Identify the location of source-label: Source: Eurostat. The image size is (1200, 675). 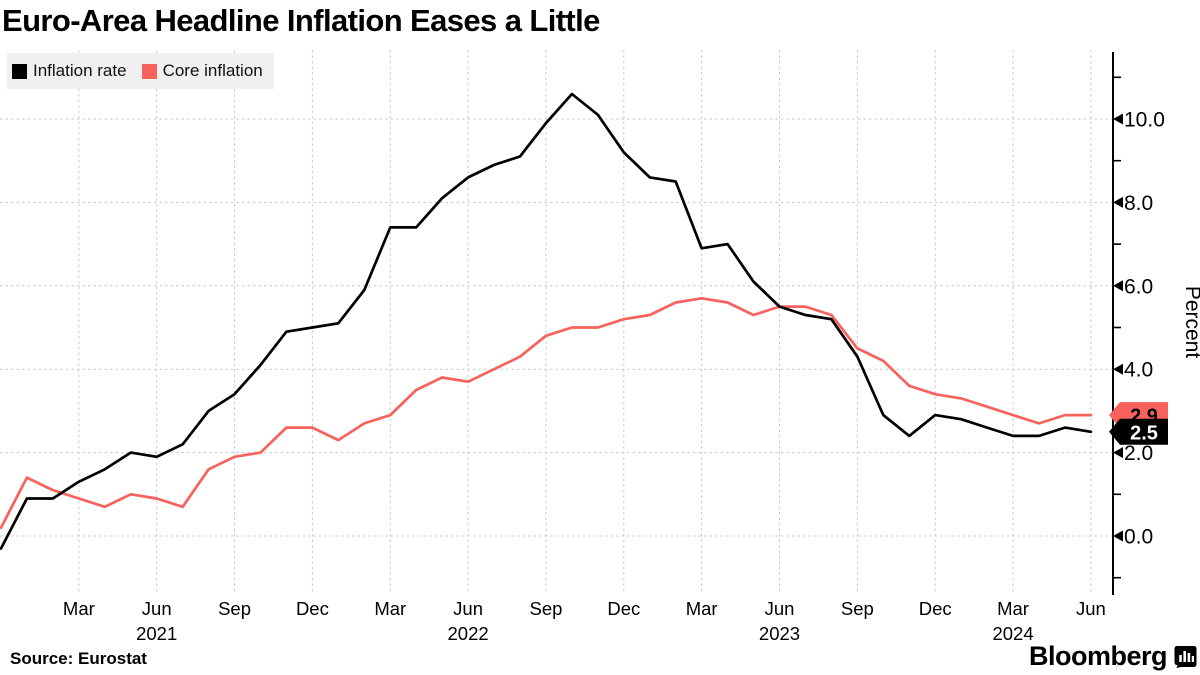
(78, 658).